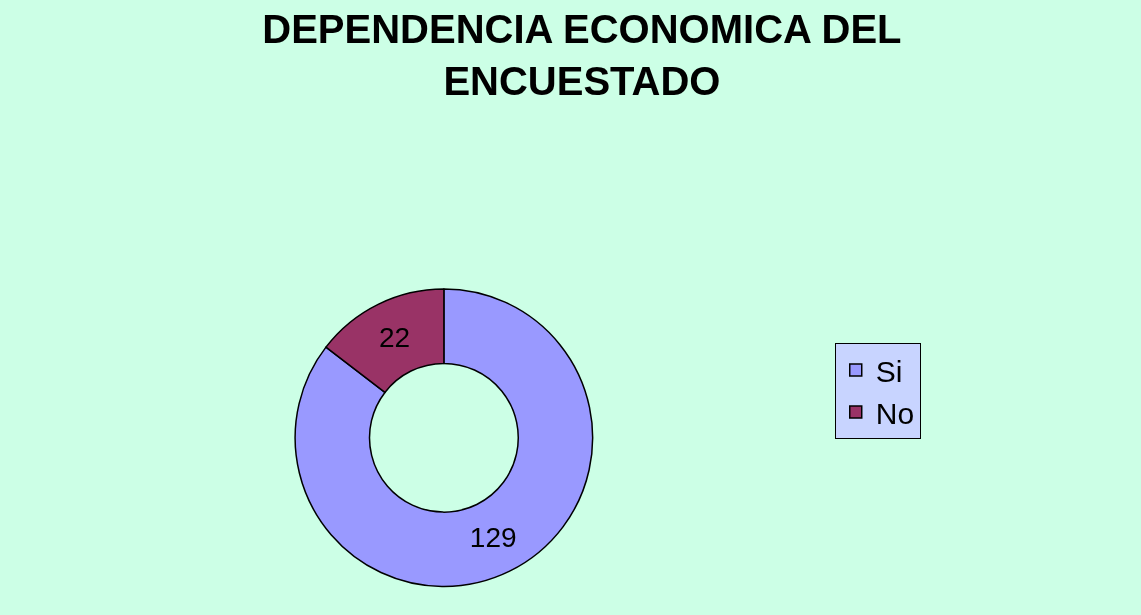 This screenshot has height=615, width=1141. Describe the element at coordinates (895, 413) in the screenshot. I see `legend-label: No` at that location.